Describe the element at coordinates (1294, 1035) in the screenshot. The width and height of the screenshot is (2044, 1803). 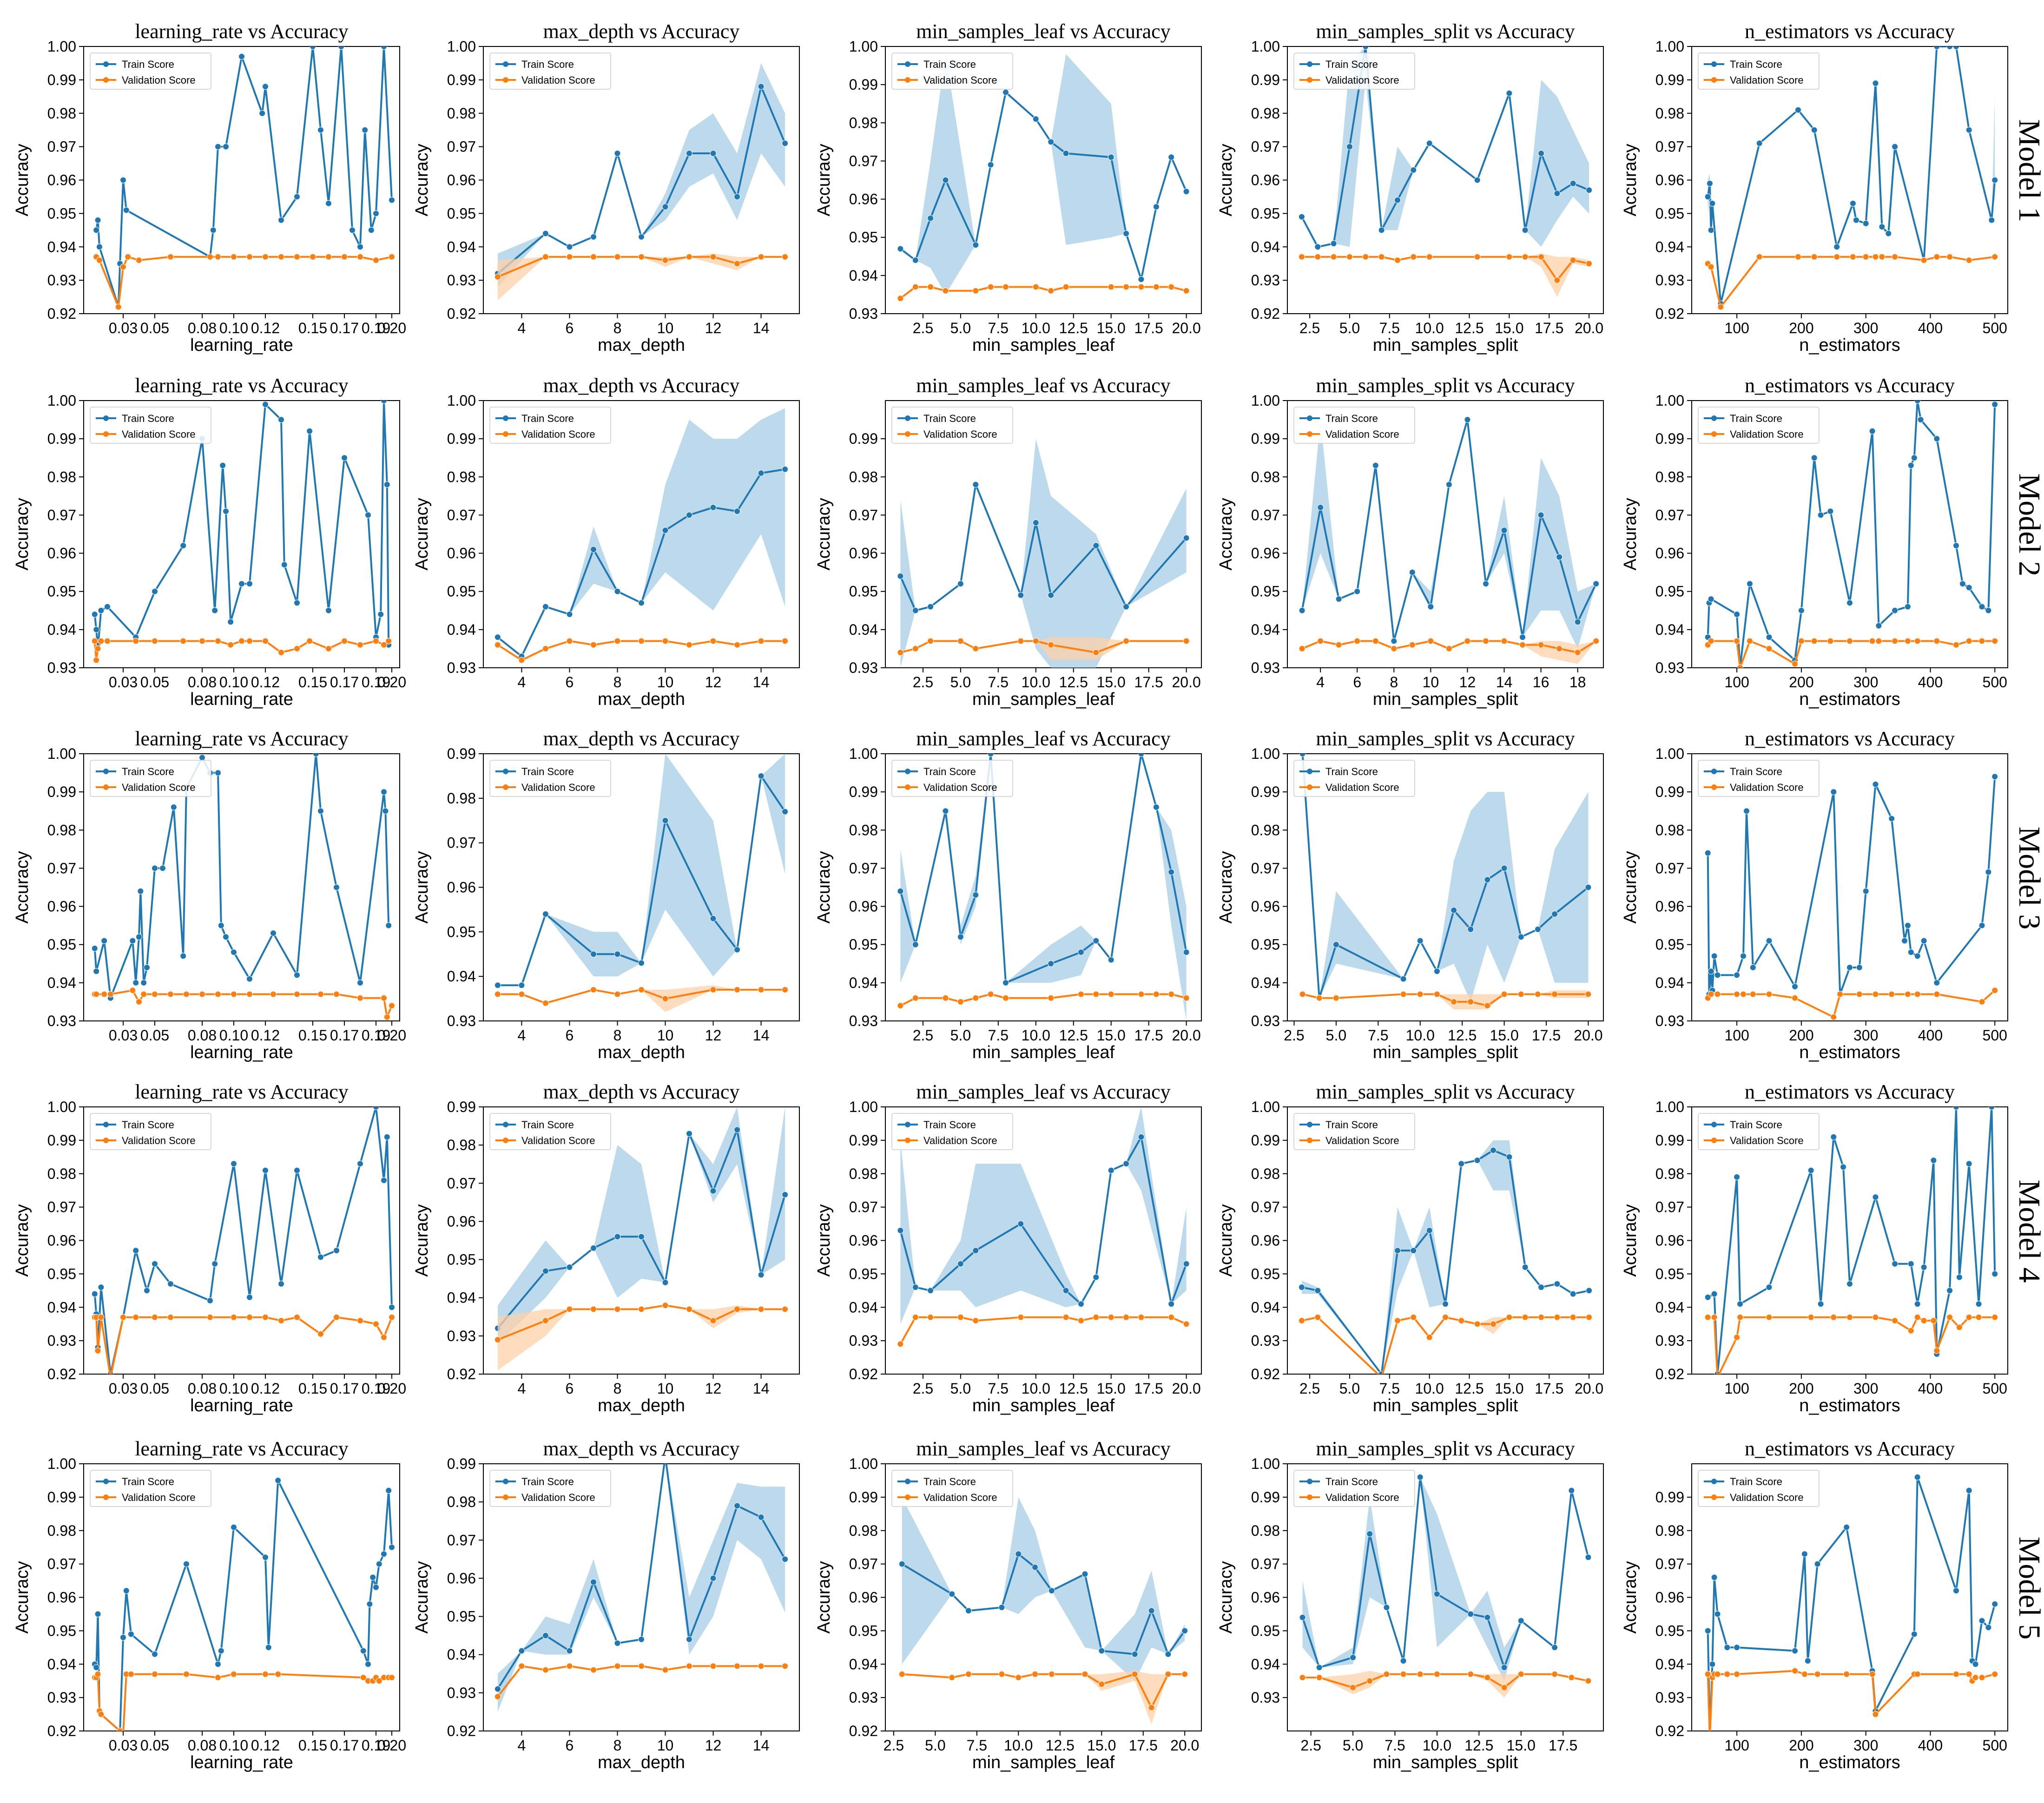
I see `x-tick-label: 2.5` at that location.